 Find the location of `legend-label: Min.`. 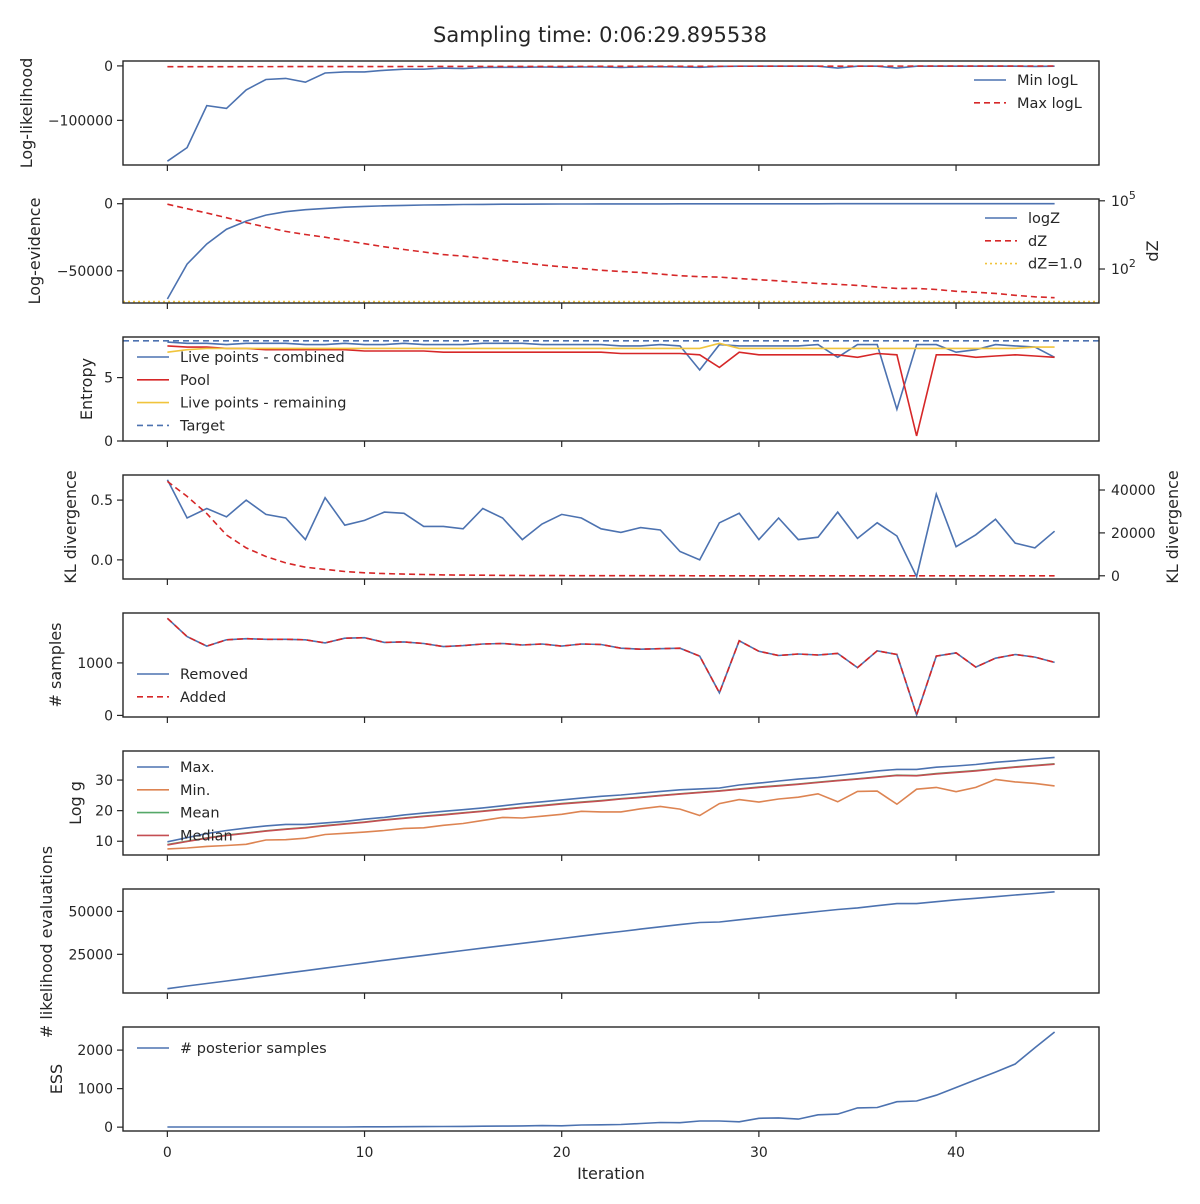

legend-label: Min. is located at coordinates (195, 791).